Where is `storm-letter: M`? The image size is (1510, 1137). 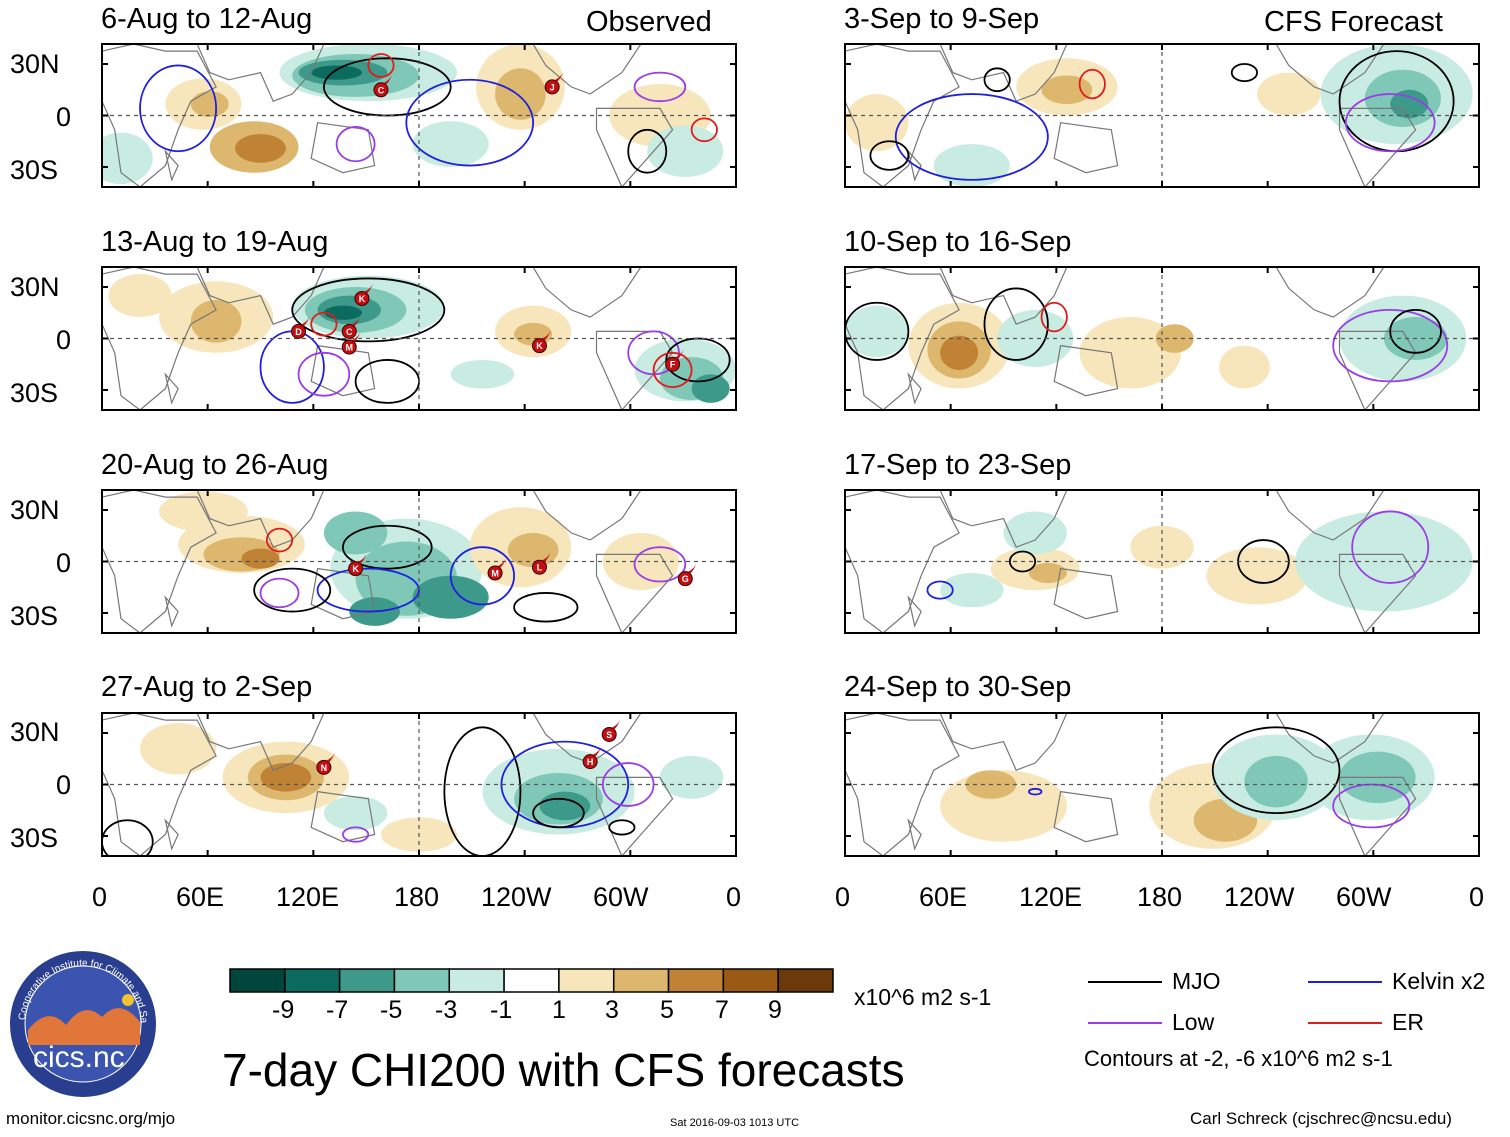
storm-letter: M is located at coordinates (495, 573).